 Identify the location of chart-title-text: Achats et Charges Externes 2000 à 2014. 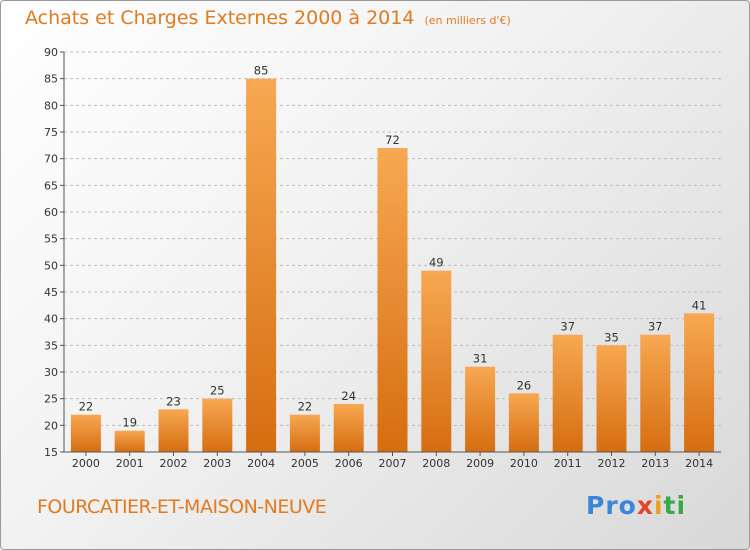
(220, 18).